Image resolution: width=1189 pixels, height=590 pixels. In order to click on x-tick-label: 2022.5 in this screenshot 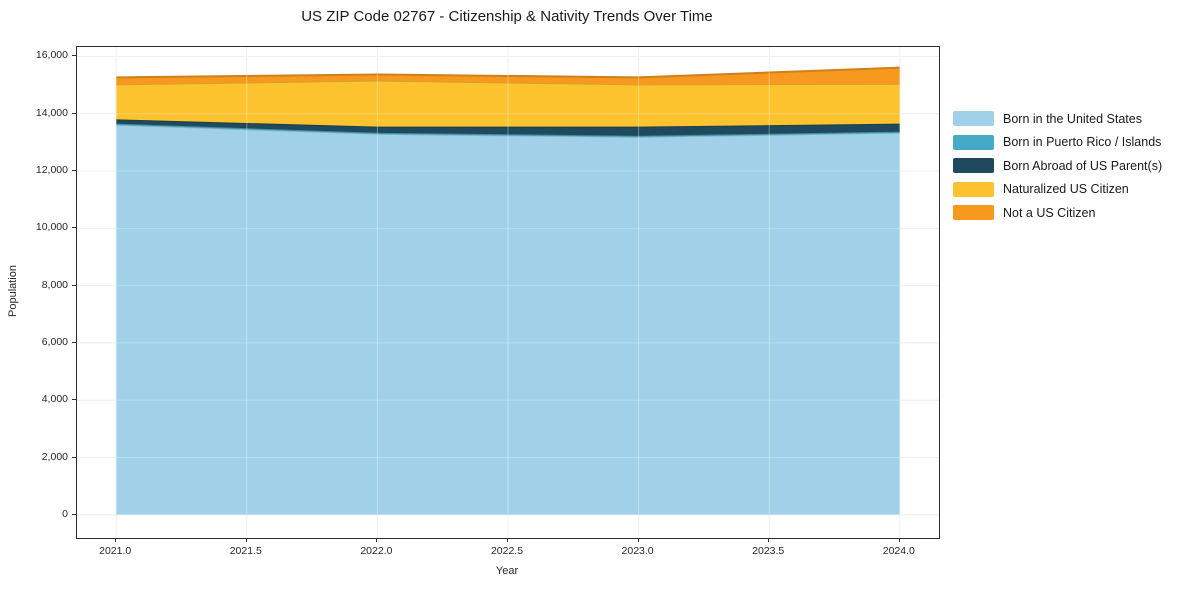, I will do `click(507, 551)`.